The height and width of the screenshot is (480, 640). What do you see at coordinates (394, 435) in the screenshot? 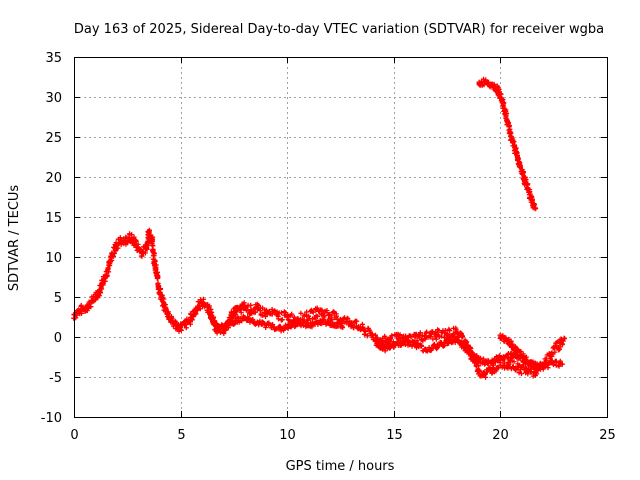
I see `x-tick-label: 15` at bounding box center [394, 435].